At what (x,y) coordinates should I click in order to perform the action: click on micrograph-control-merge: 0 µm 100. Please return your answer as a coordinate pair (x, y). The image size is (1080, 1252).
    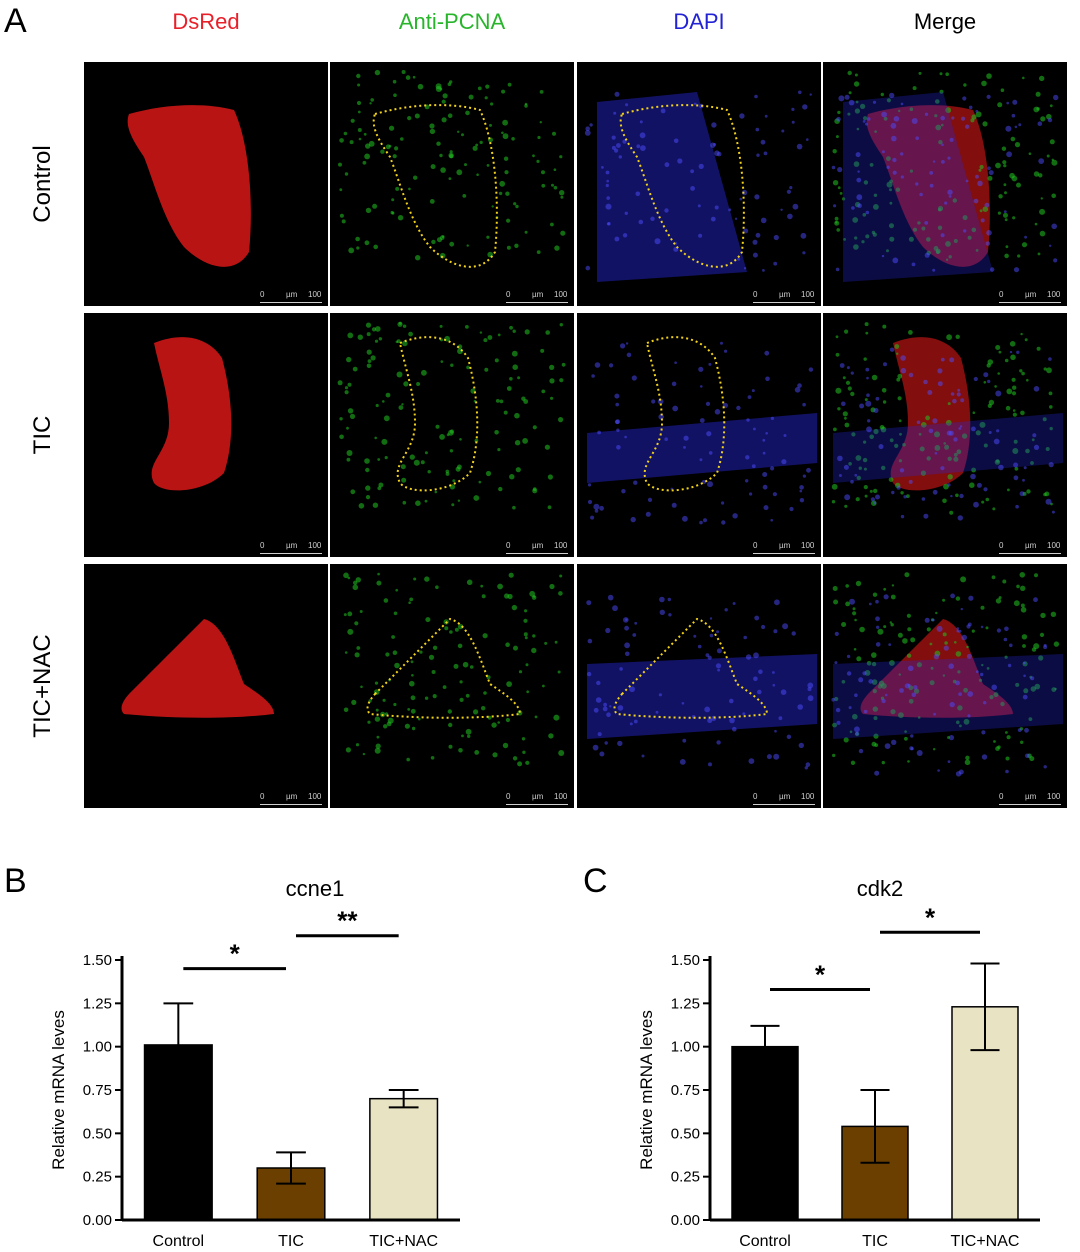
    Looking at the image, I should click on (945, 184).